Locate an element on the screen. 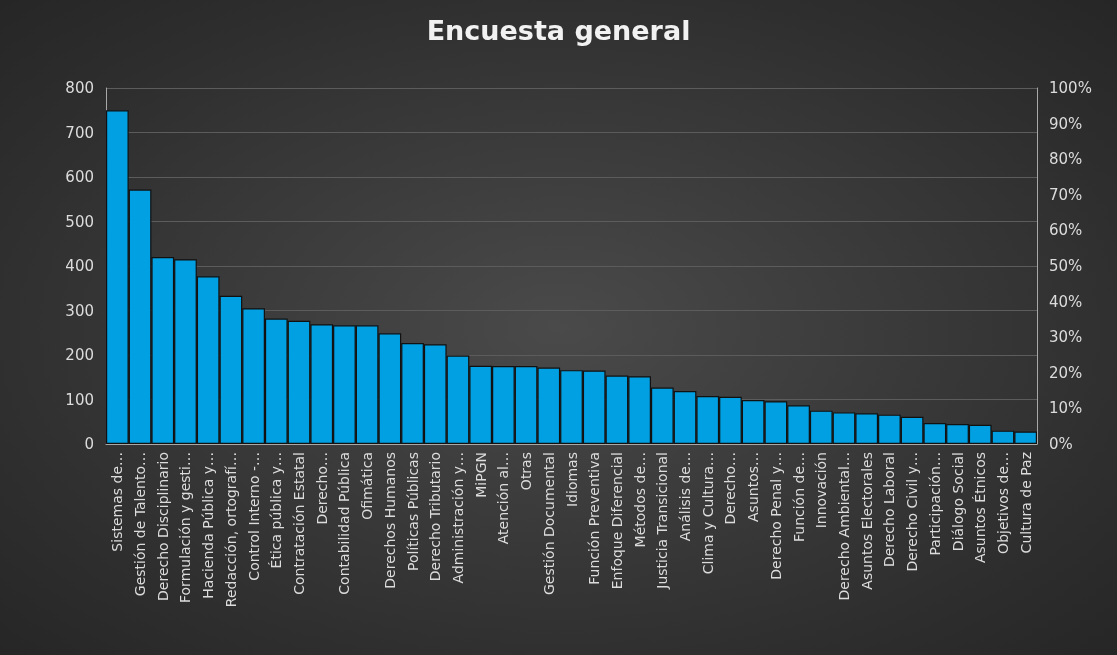  y-tick-label: 800 is located at coordinates (79, 88).